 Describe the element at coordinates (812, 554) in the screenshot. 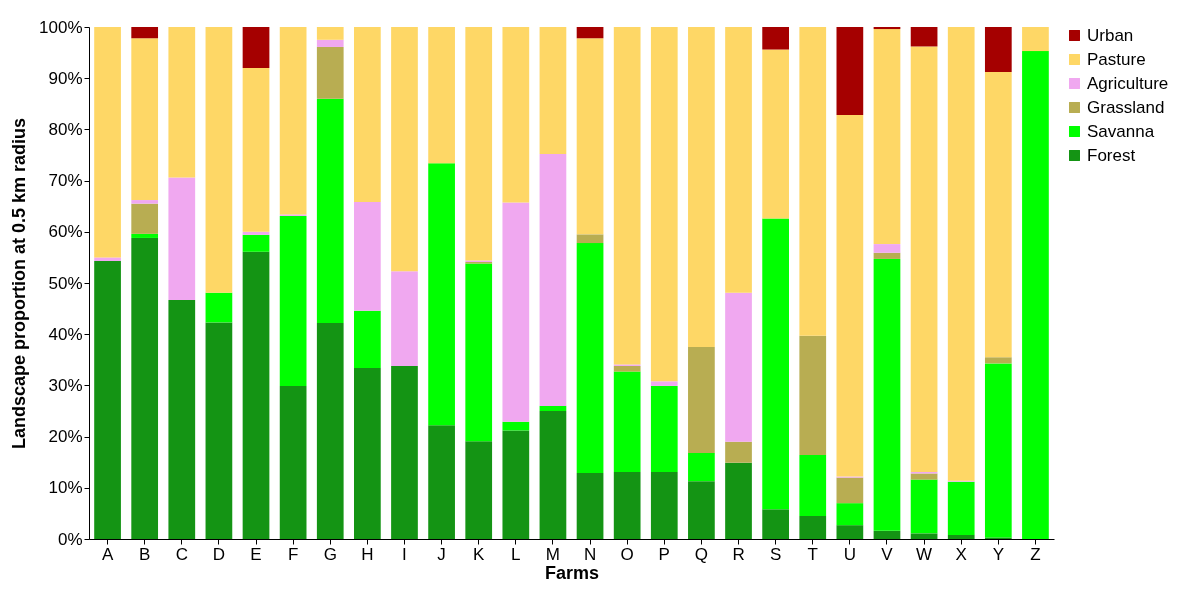

I see `x-tick-label: T` at that location.